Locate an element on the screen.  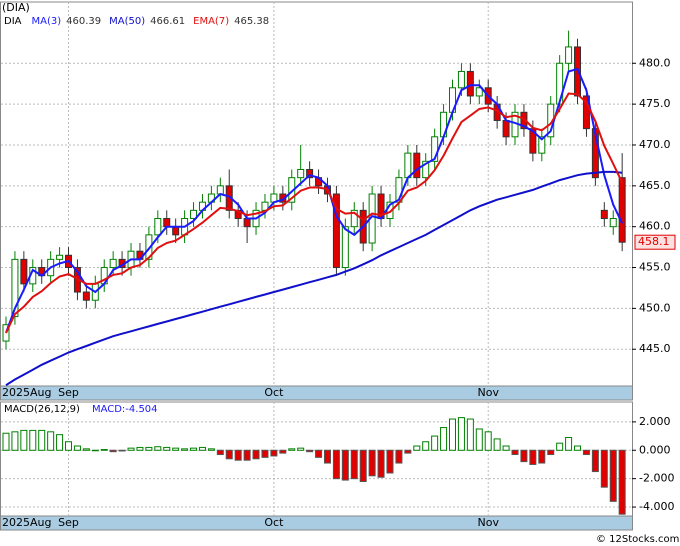
x-tick-label: Nov is located at coordinates (488, 392).